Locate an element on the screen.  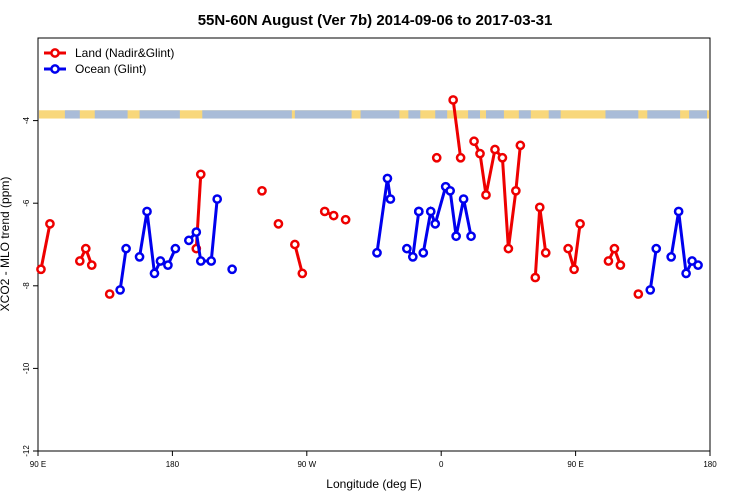
x-tick-label: 0 is located at coordinates (441, 464).